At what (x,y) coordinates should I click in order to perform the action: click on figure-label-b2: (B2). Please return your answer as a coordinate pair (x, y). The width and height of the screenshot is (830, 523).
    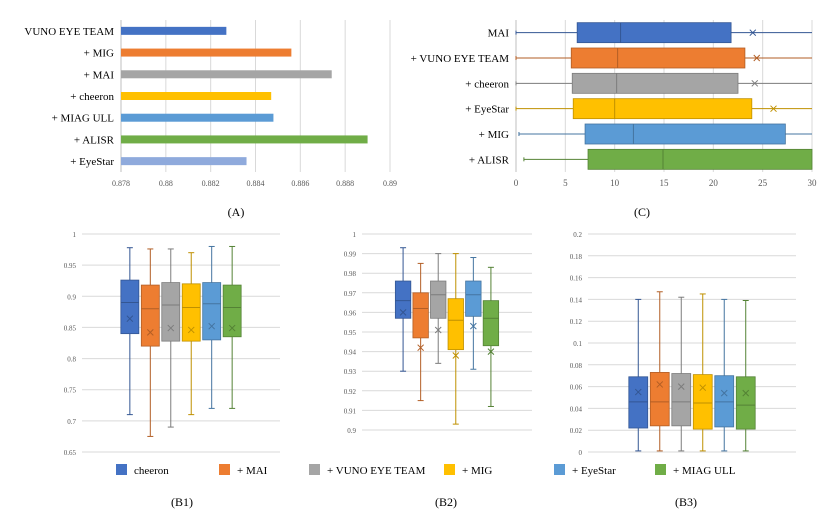
    Looking at the image, I should click on (446, 502).